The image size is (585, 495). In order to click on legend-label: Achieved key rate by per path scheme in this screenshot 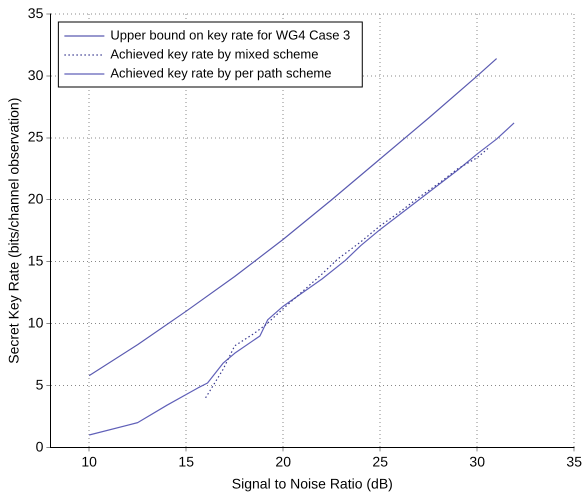, I will do `click(221, 73)`.